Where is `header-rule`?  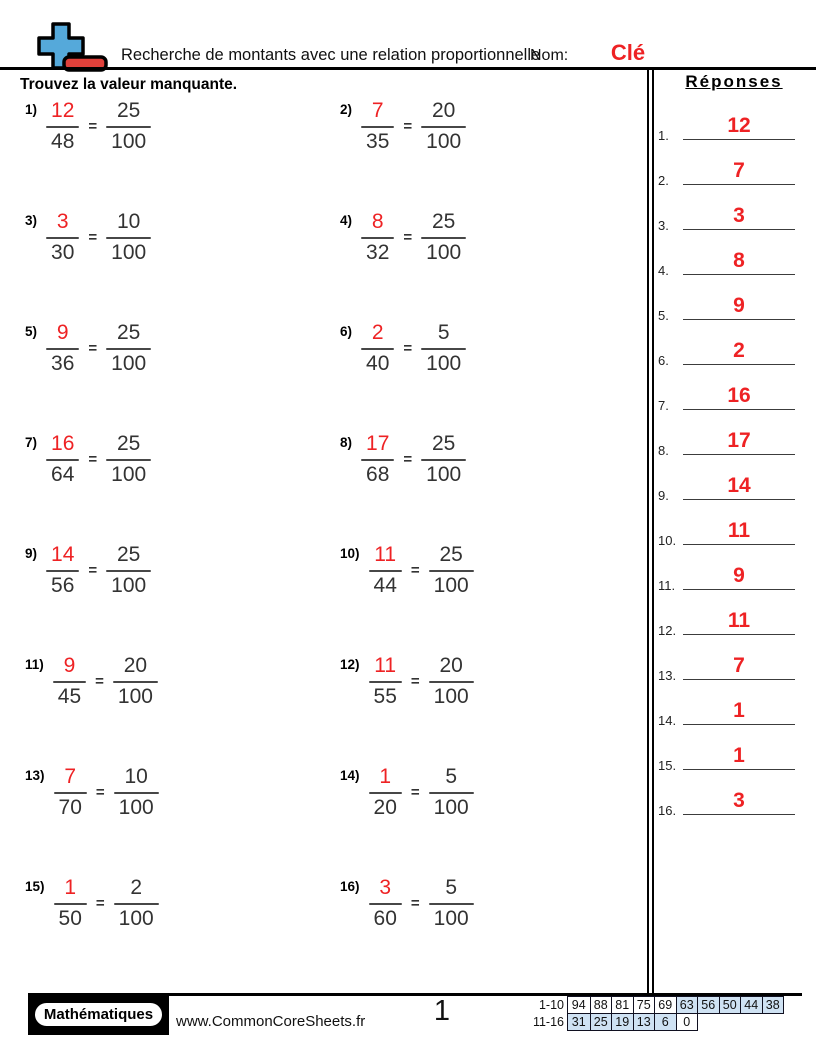 header-rule is located at coordinates (408, 68).